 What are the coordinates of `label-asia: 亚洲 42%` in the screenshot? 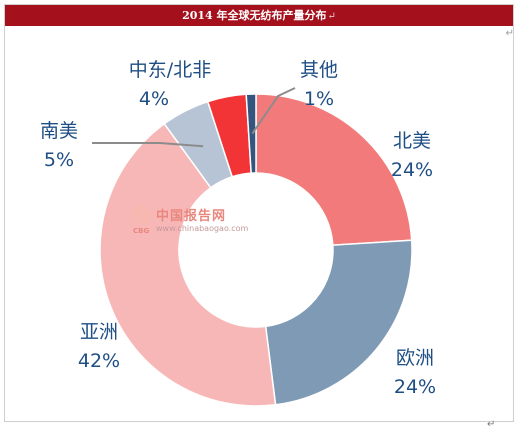 It's located at (99, 347).